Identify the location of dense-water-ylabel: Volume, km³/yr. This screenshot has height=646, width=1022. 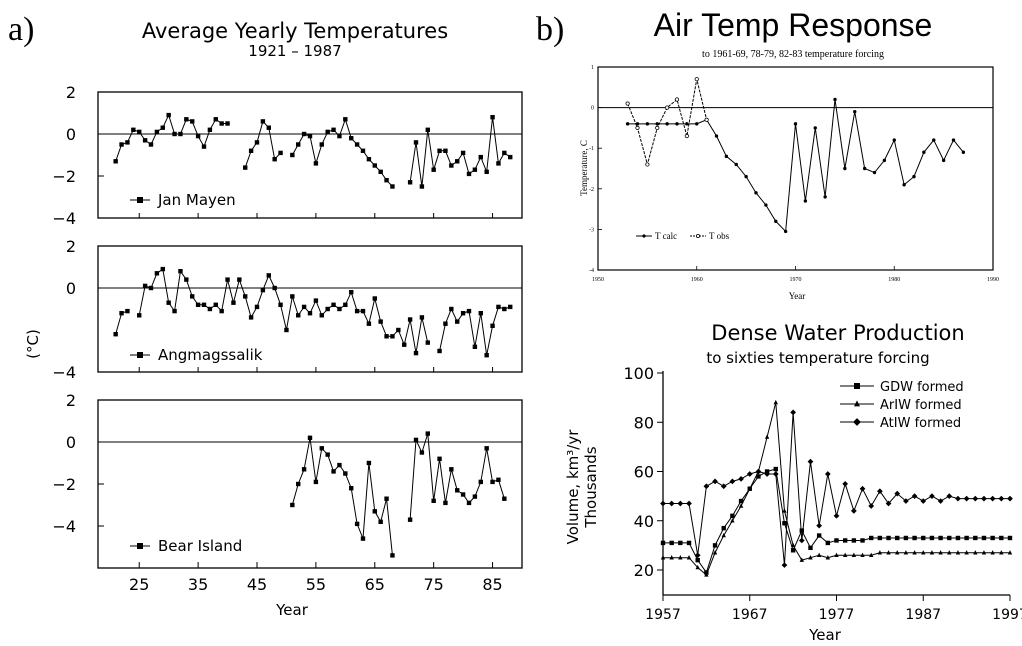
(573, 487).